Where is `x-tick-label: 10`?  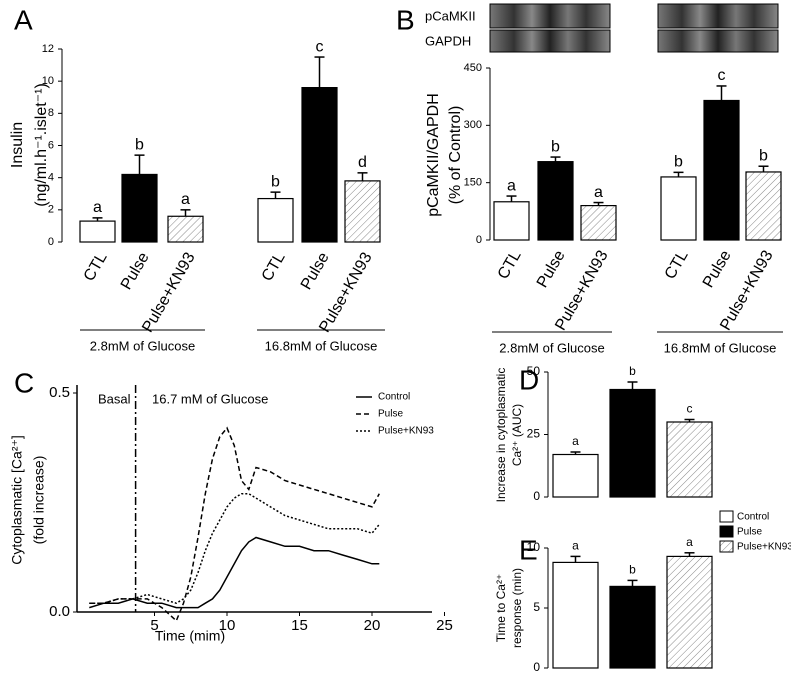
x-tick-label: 10 is located at coordinates (227, 625).